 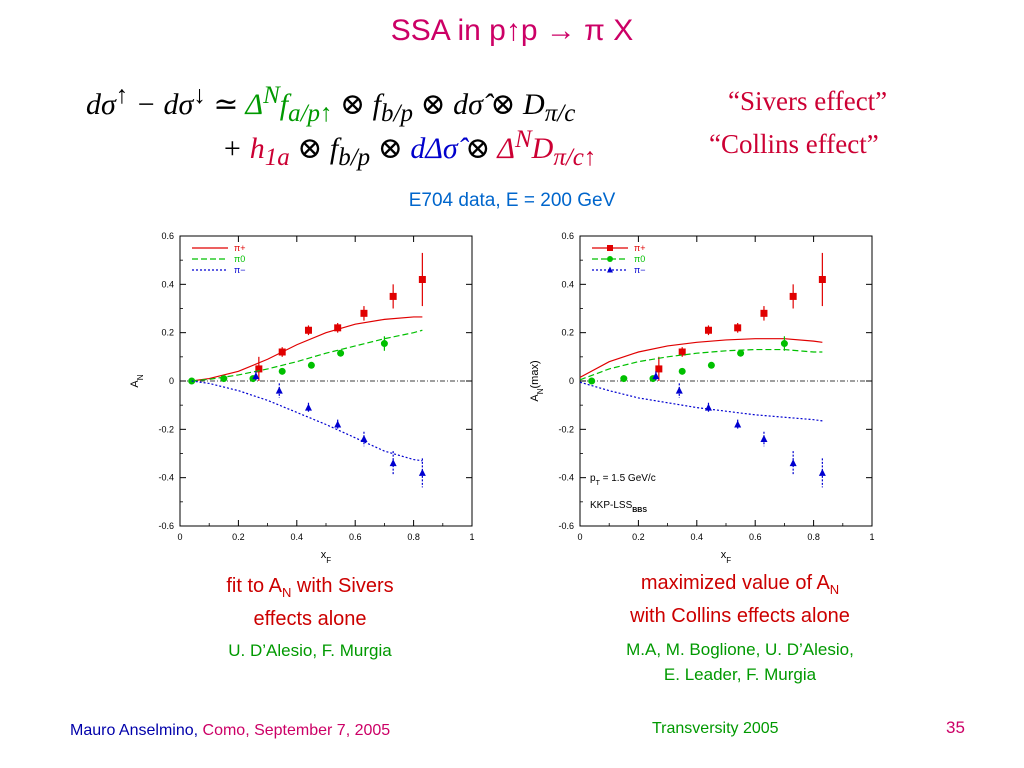 What do you see at coordinates (566, 526) in the screenshot?
I see `right-y-tick-label: -0.6` at bounding box center [566, 526].